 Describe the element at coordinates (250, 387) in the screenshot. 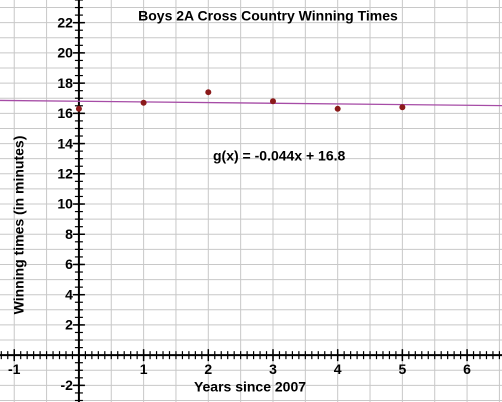

I see `x-axis-label: Years since 2007` at that location.